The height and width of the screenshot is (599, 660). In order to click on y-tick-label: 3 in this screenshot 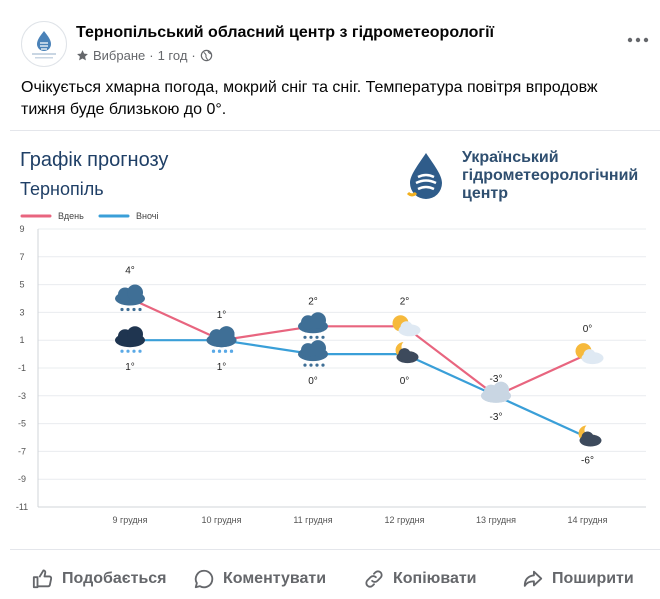, I will do `click(21, 312)`.